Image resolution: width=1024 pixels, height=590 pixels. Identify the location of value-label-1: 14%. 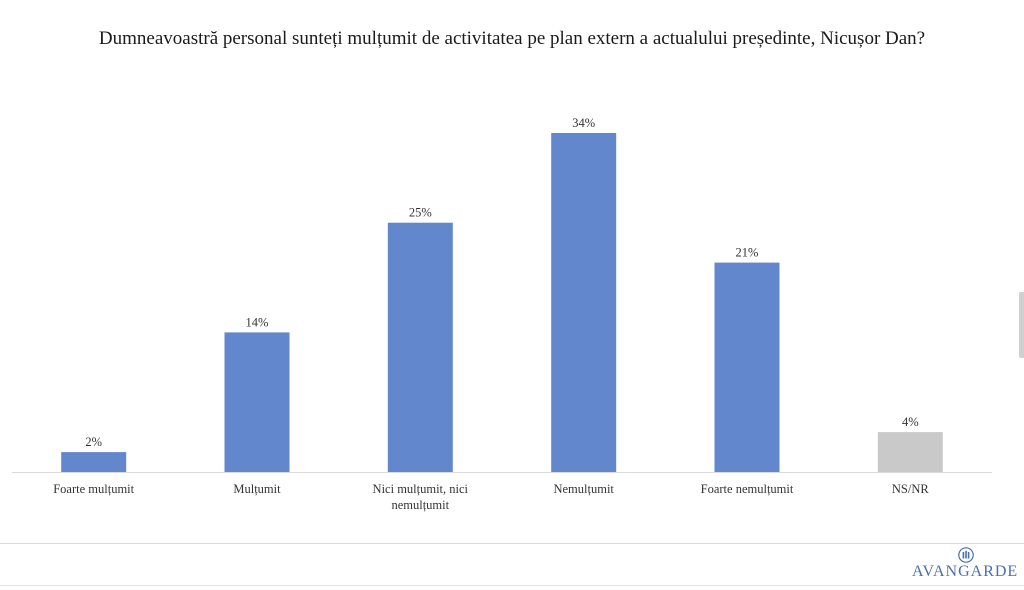
(257, 322).